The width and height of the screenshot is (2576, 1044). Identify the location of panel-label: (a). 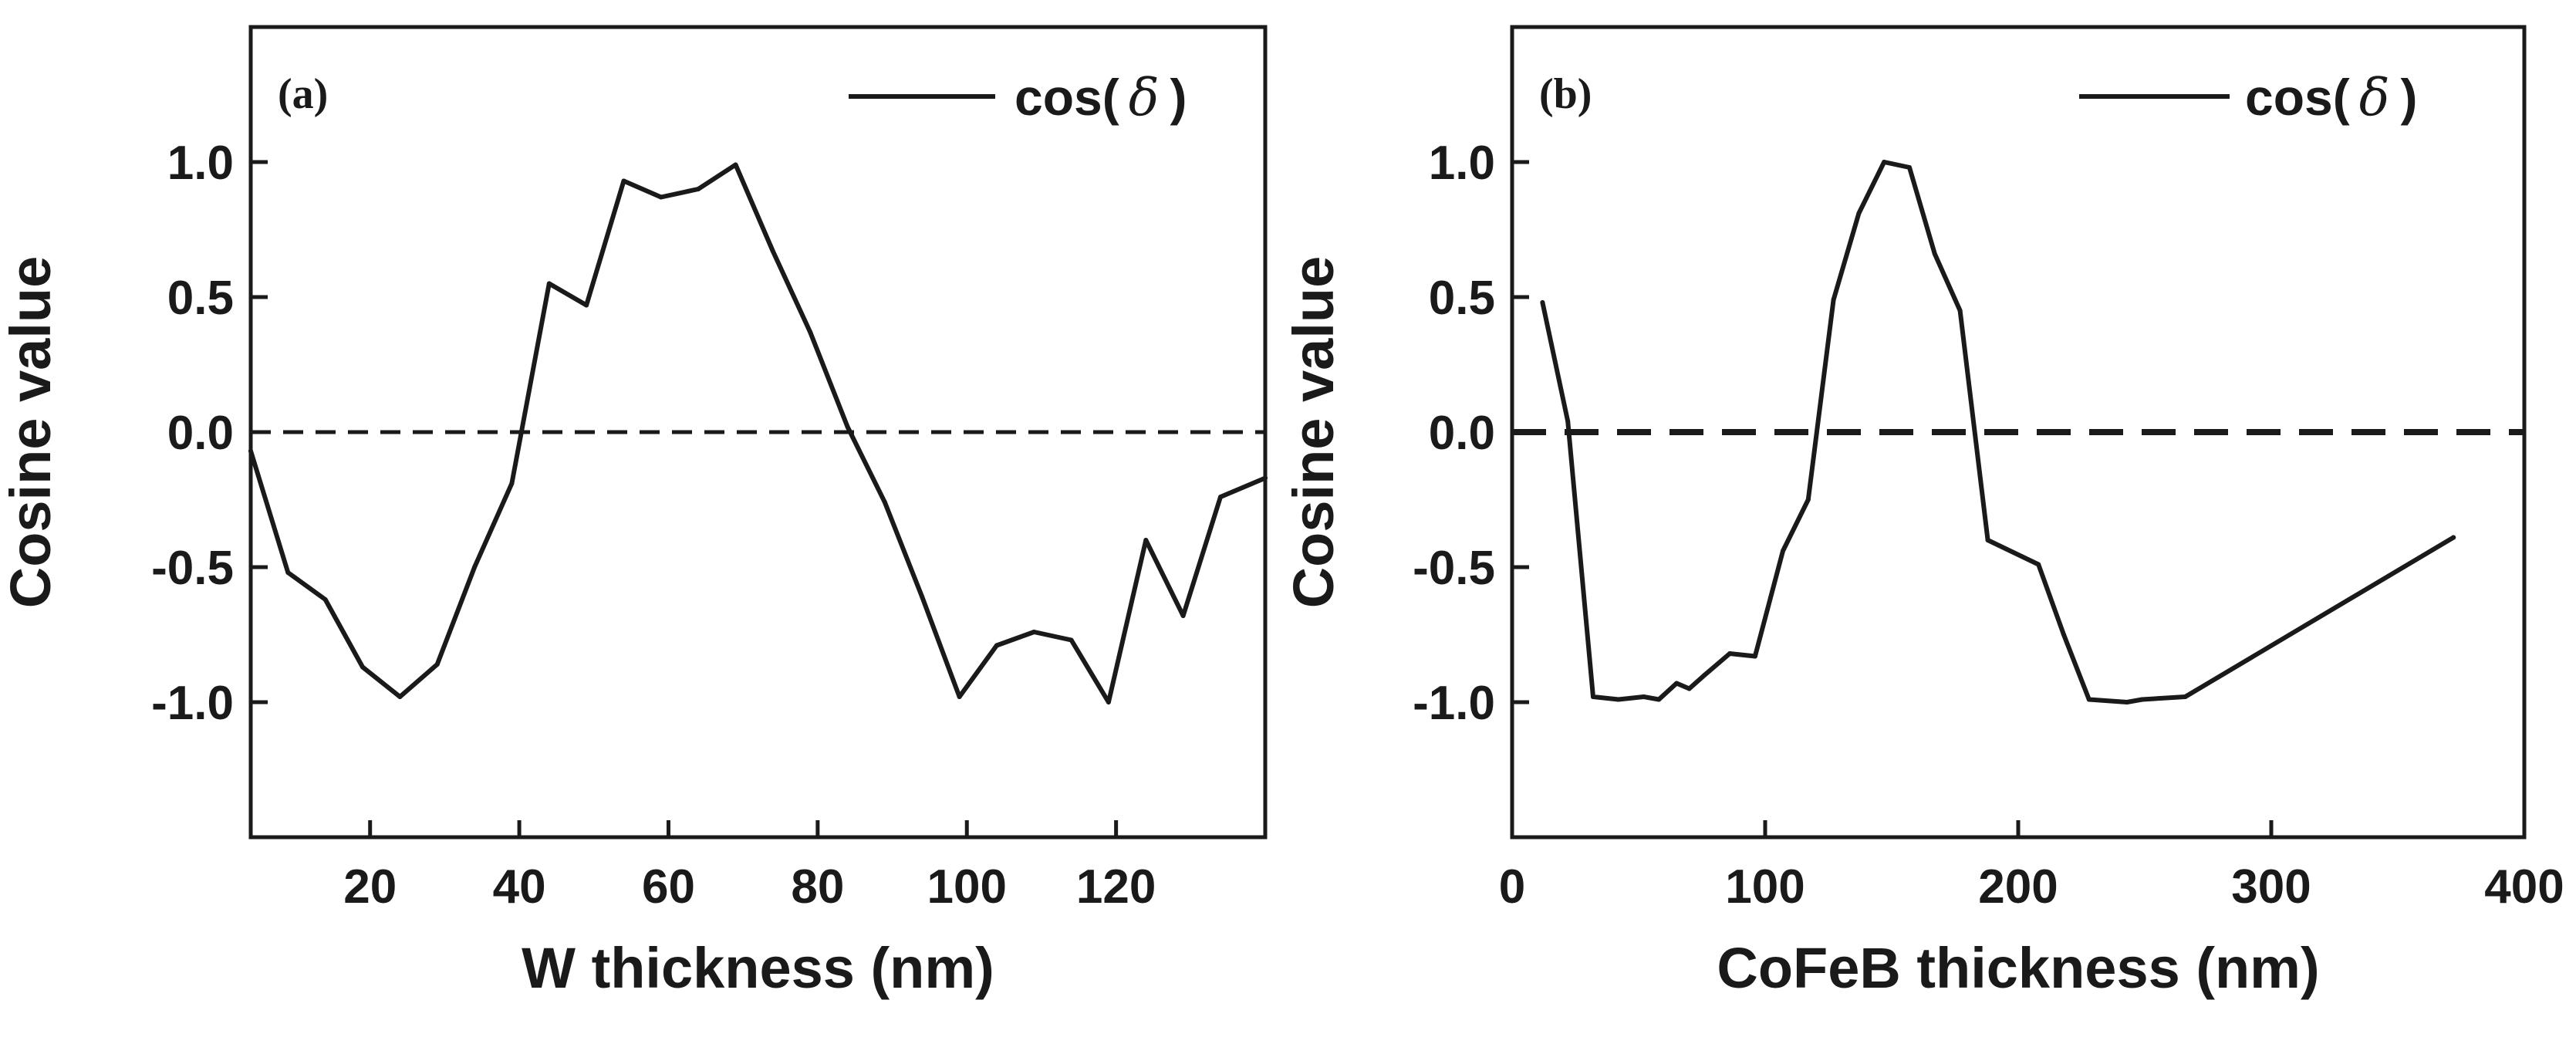
(303, 94).